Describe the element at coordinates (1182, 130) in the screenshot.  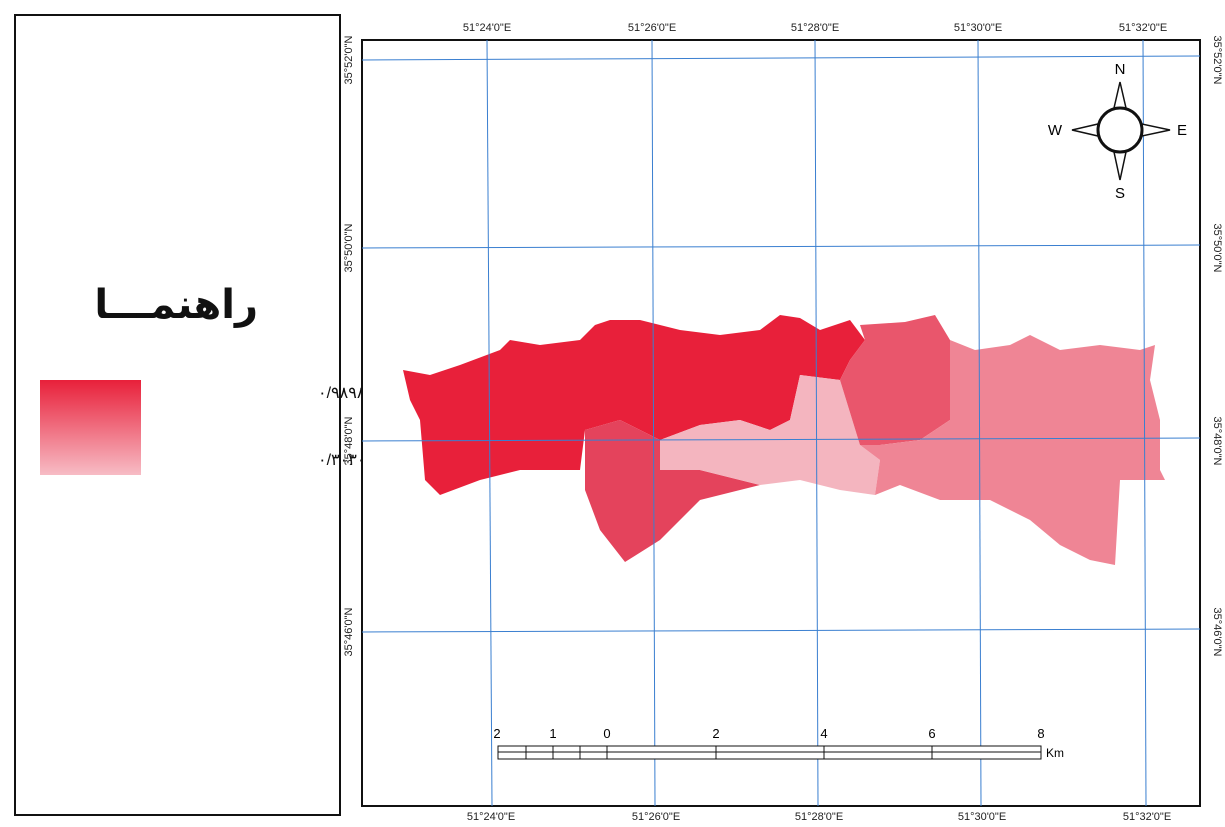
I see `compass-e: E` at that location.